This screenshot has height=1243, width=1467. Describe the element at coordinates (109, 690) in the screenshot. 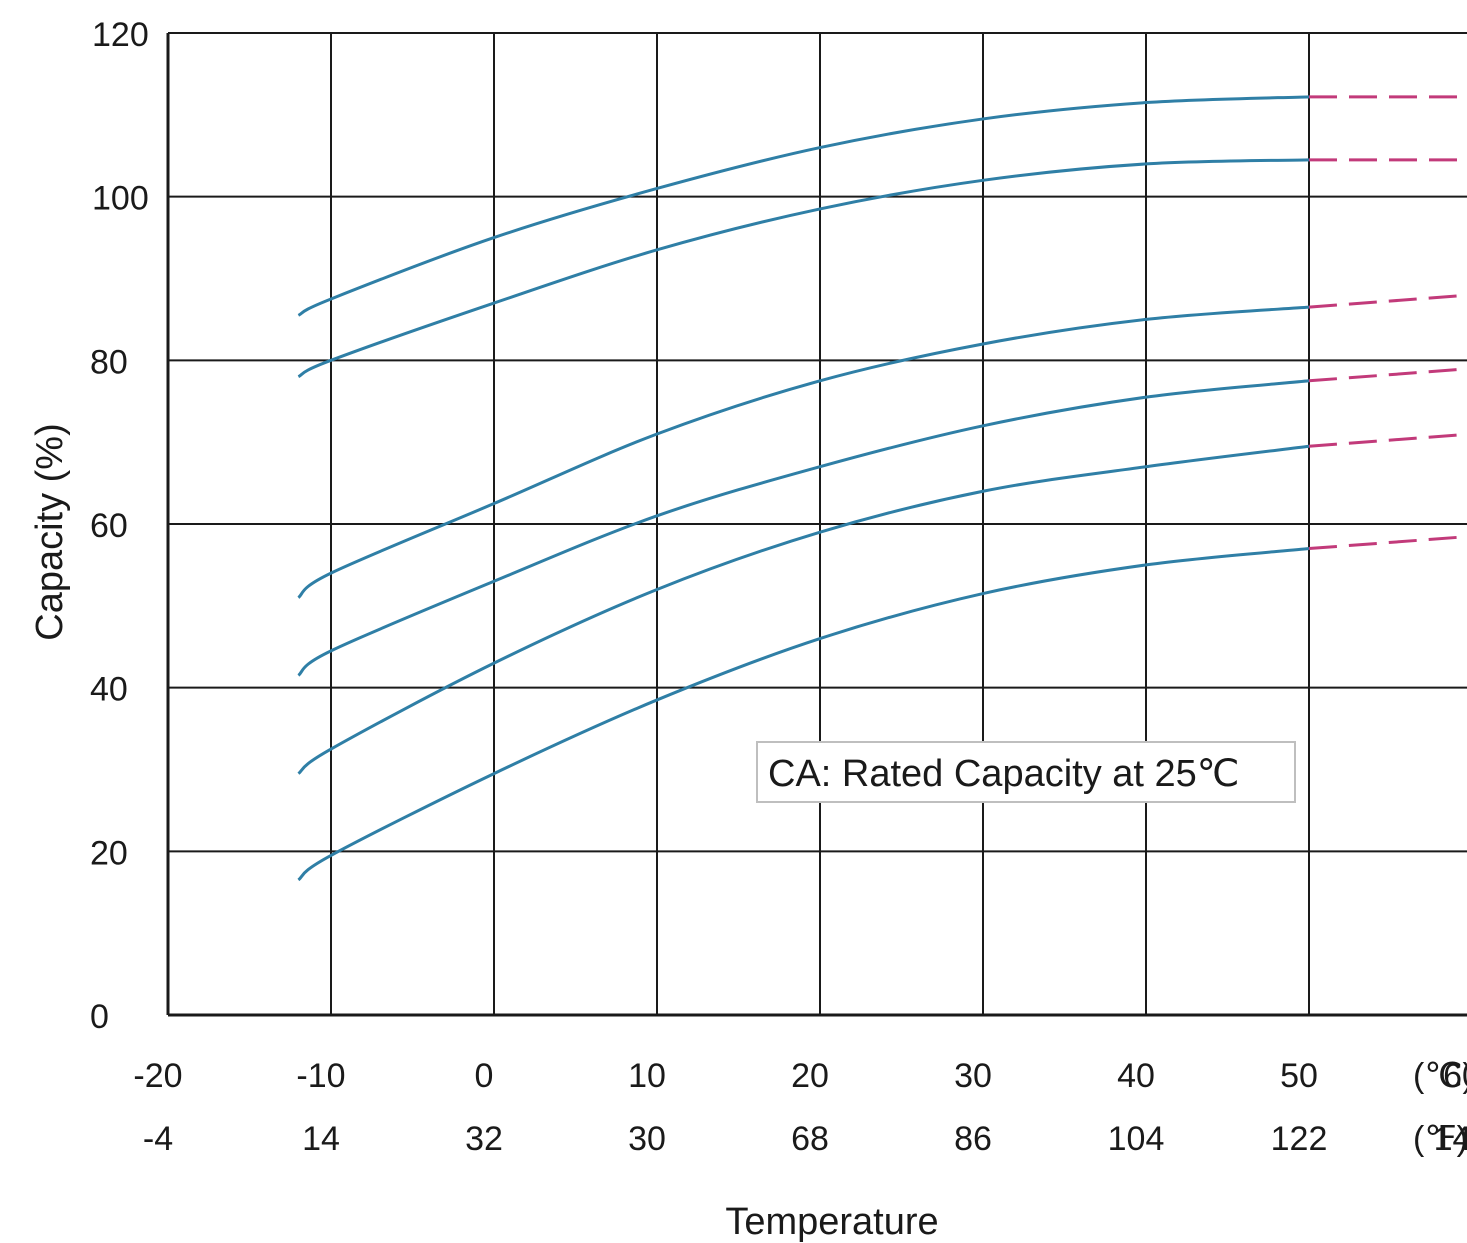

I see `y-tick-label: 40` at that location.